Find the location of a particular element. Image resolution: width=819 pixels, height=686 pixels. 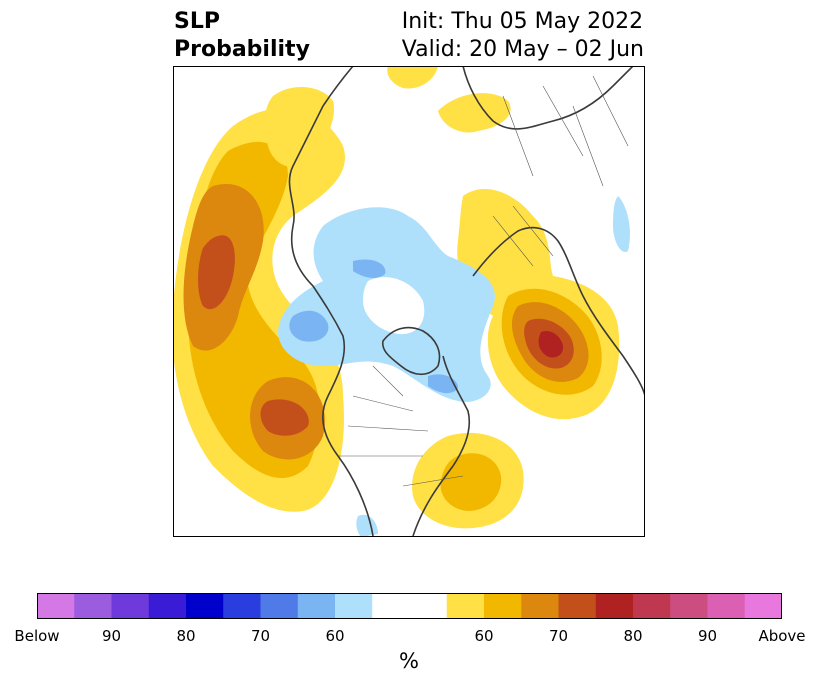

atlantic-above-region is located at coordinates (468, 480).